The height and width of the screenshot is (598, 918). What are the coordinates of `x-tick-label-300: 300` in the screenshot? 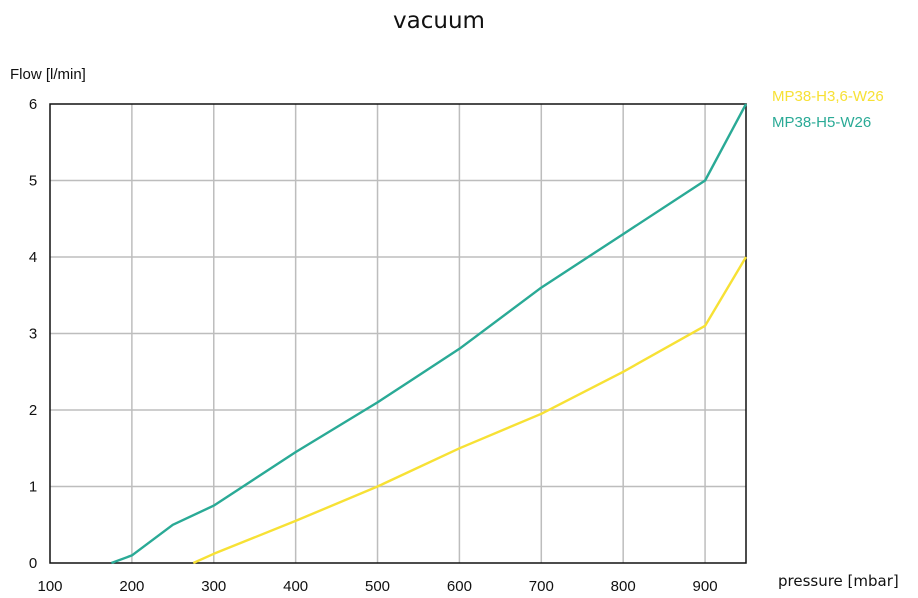 It's located at (213, 586).